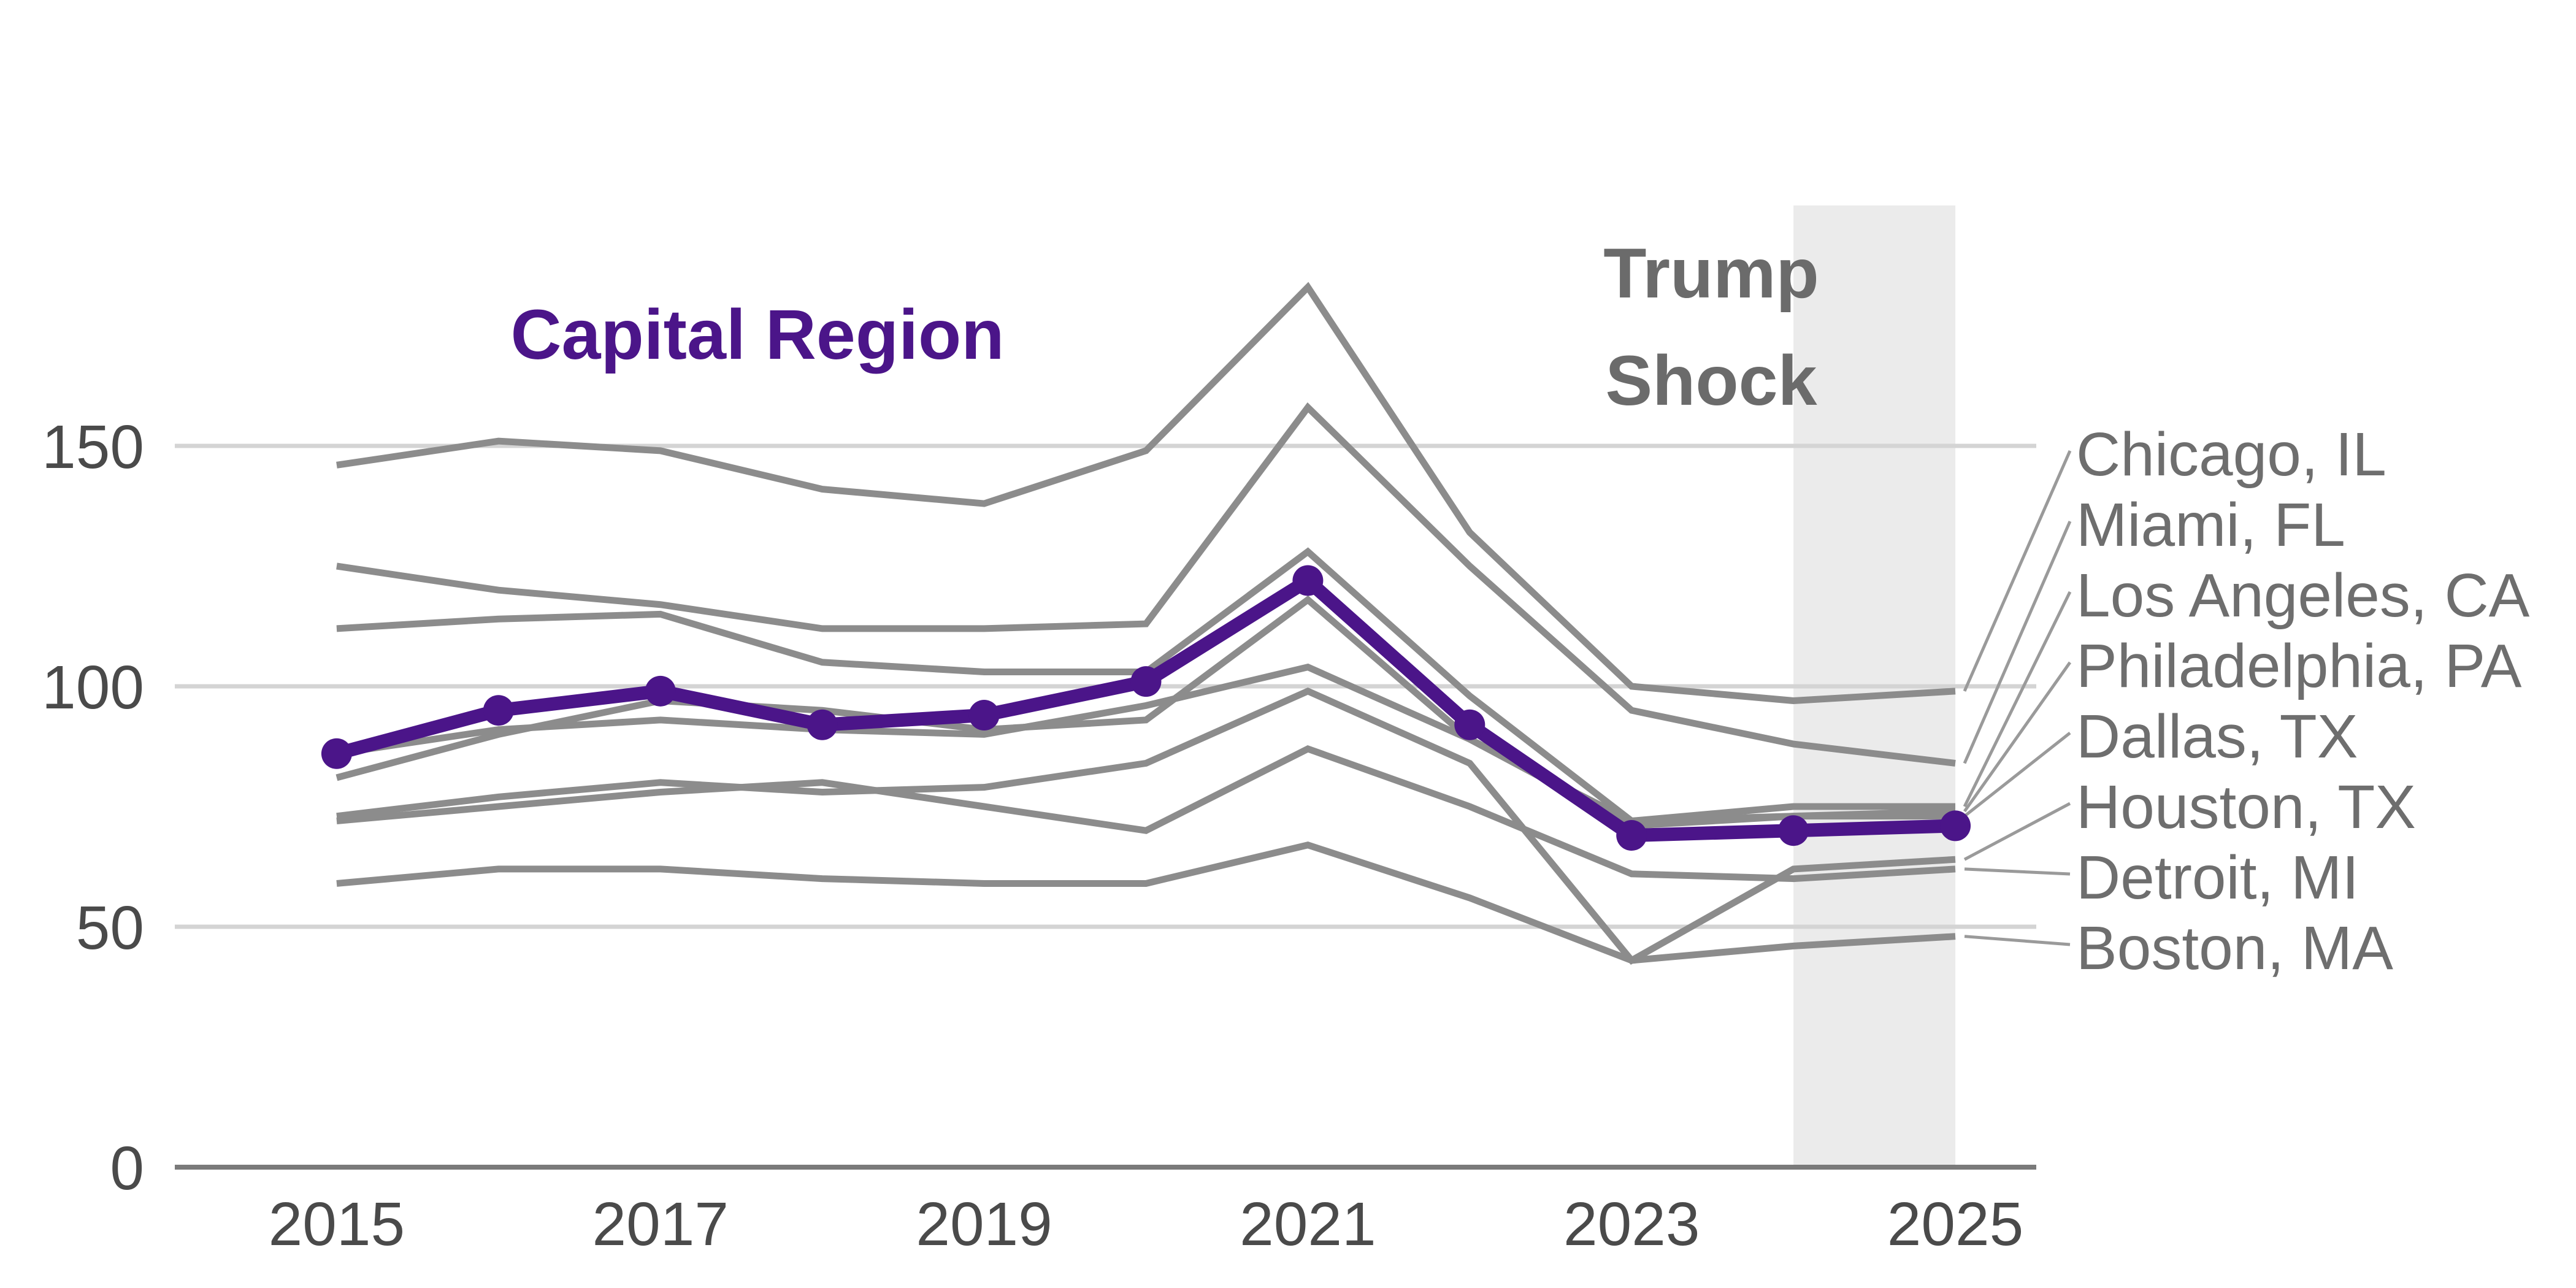 Image resolution: width=2576 pixels, height=1288 pixels. Describe the element at coordinates (1469, 724) in the screenshot. I see `highlight-point-2022` at that location.